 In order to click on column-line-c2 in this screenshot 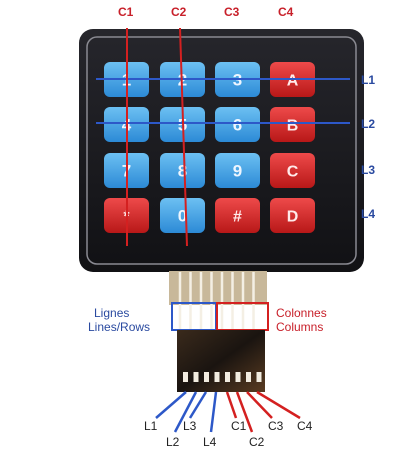, I will do `click(183, 137)`.